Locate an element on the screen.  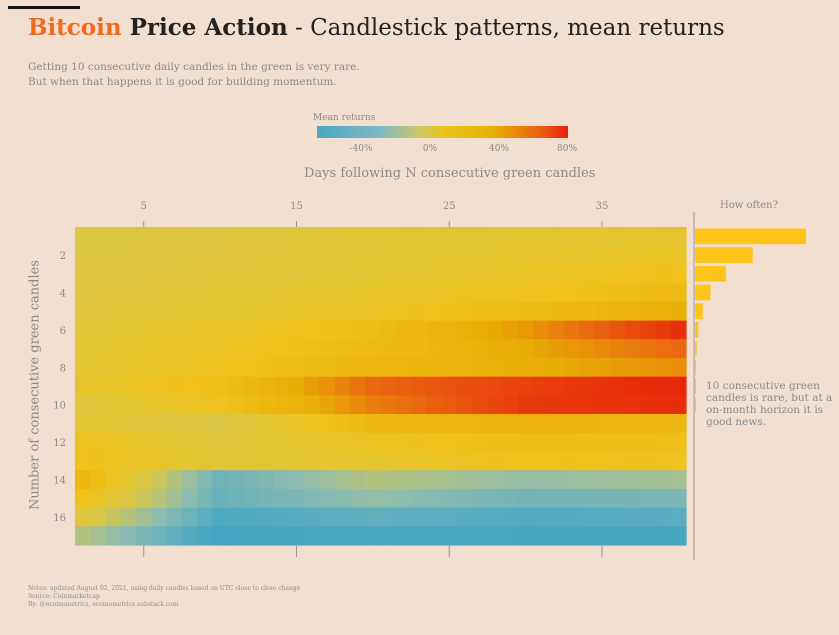
x-tick-label: 5 is located at coordinates (144, 206).